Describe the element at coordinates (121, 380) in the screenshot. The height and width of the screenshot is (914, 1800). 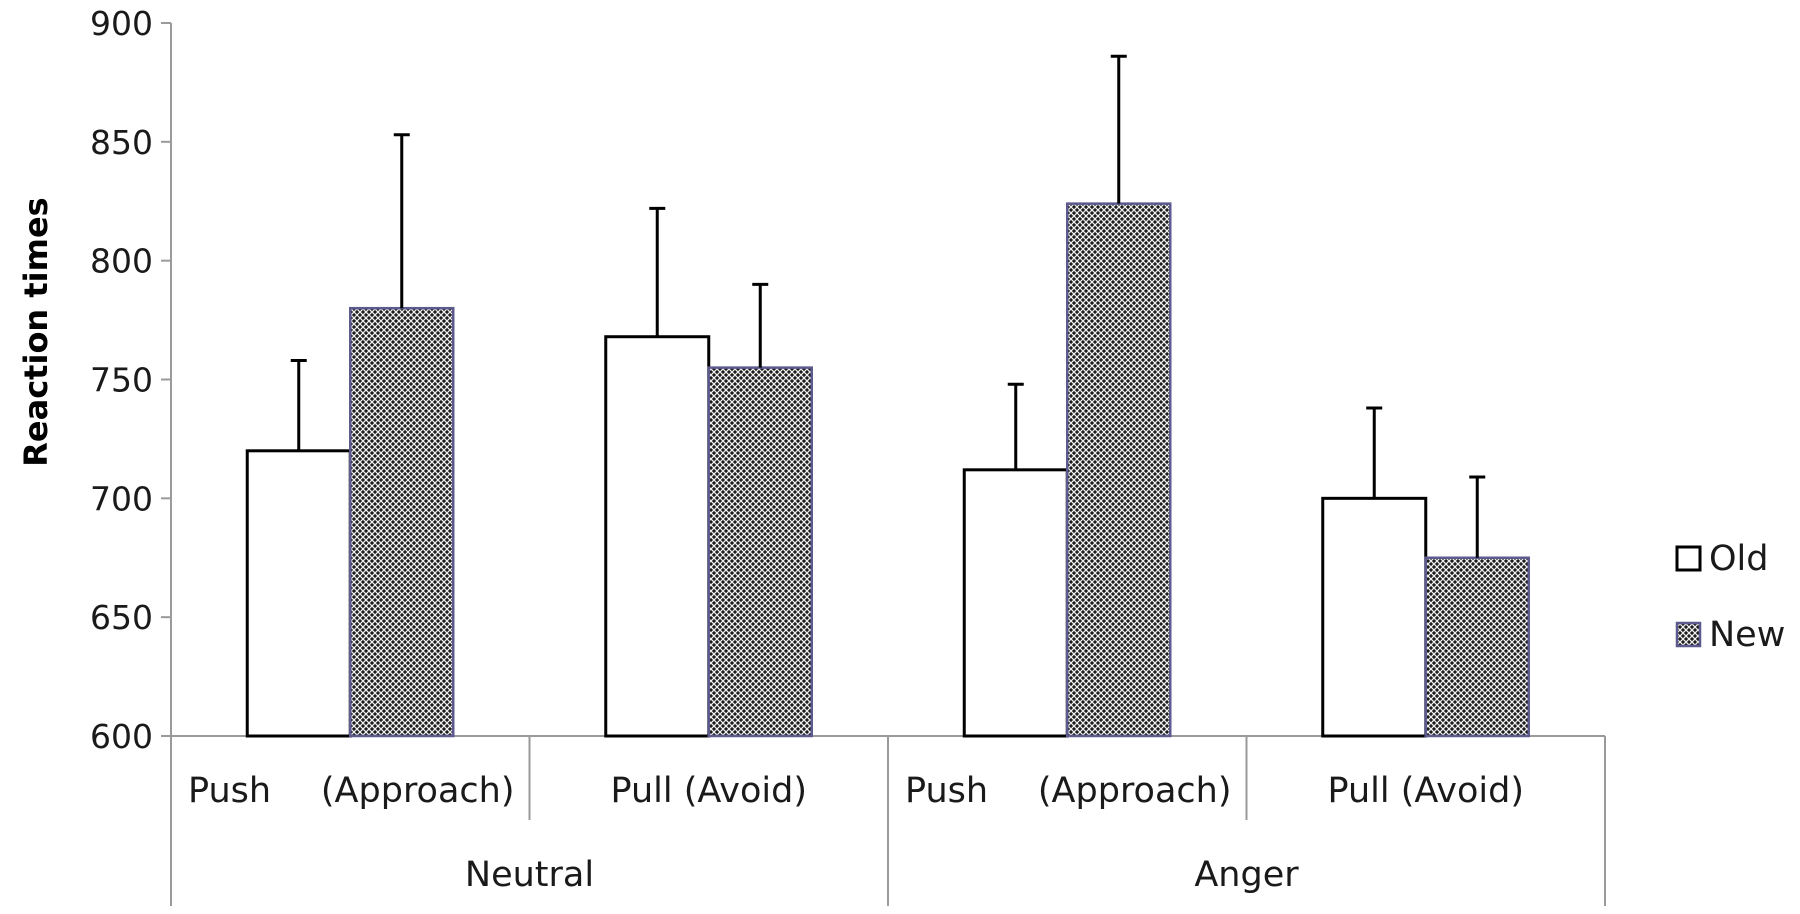
I see `y-tick-label: 750` at that location.